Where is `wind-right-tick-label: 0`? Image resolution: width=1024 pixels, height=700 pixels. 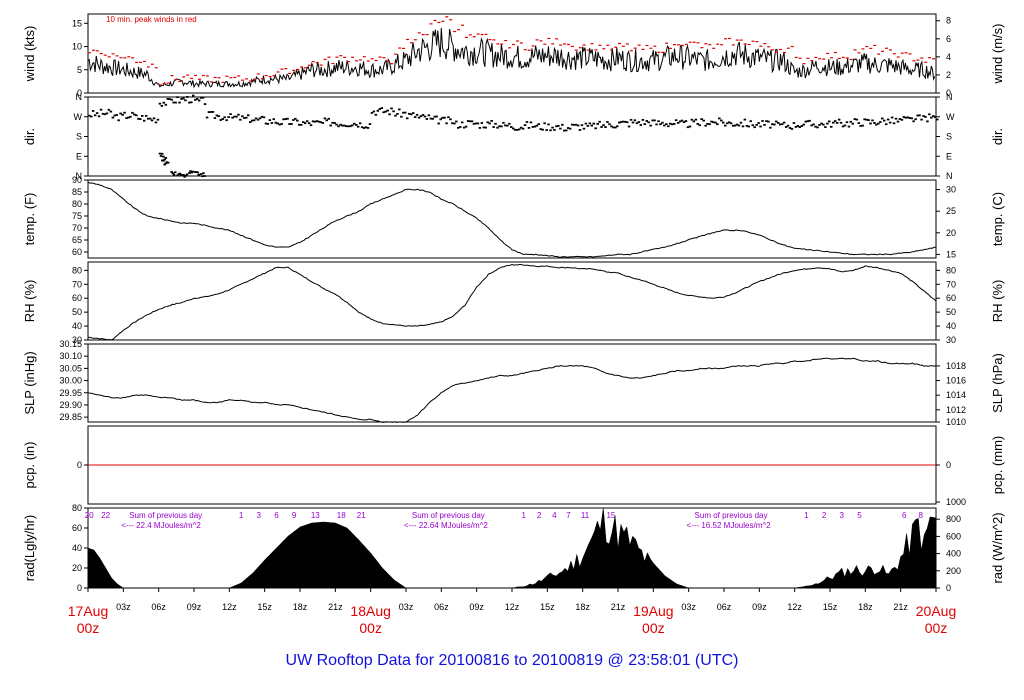 wind-right-tick-label: 0 is located at coordinates (948, 93).